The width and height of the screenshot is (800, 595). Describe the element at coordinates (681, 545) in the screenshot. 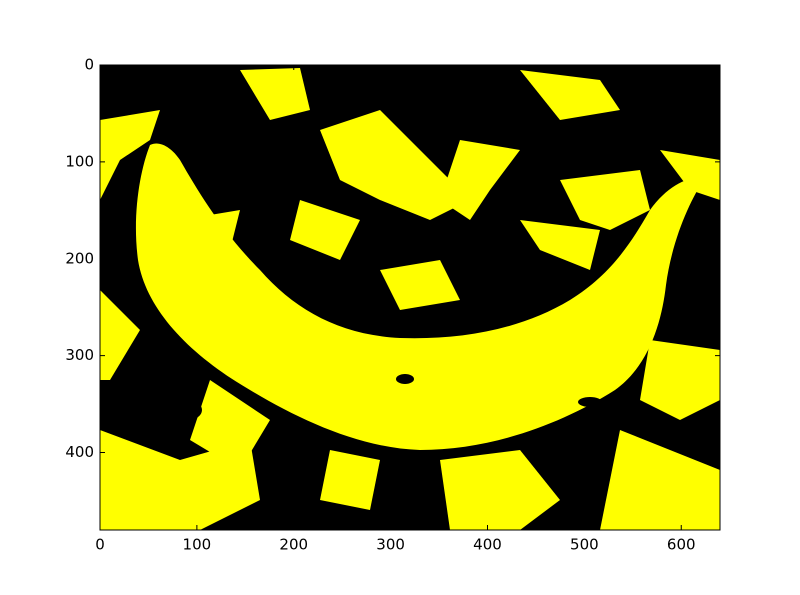

I see `x-tick-label: 600` at that location.